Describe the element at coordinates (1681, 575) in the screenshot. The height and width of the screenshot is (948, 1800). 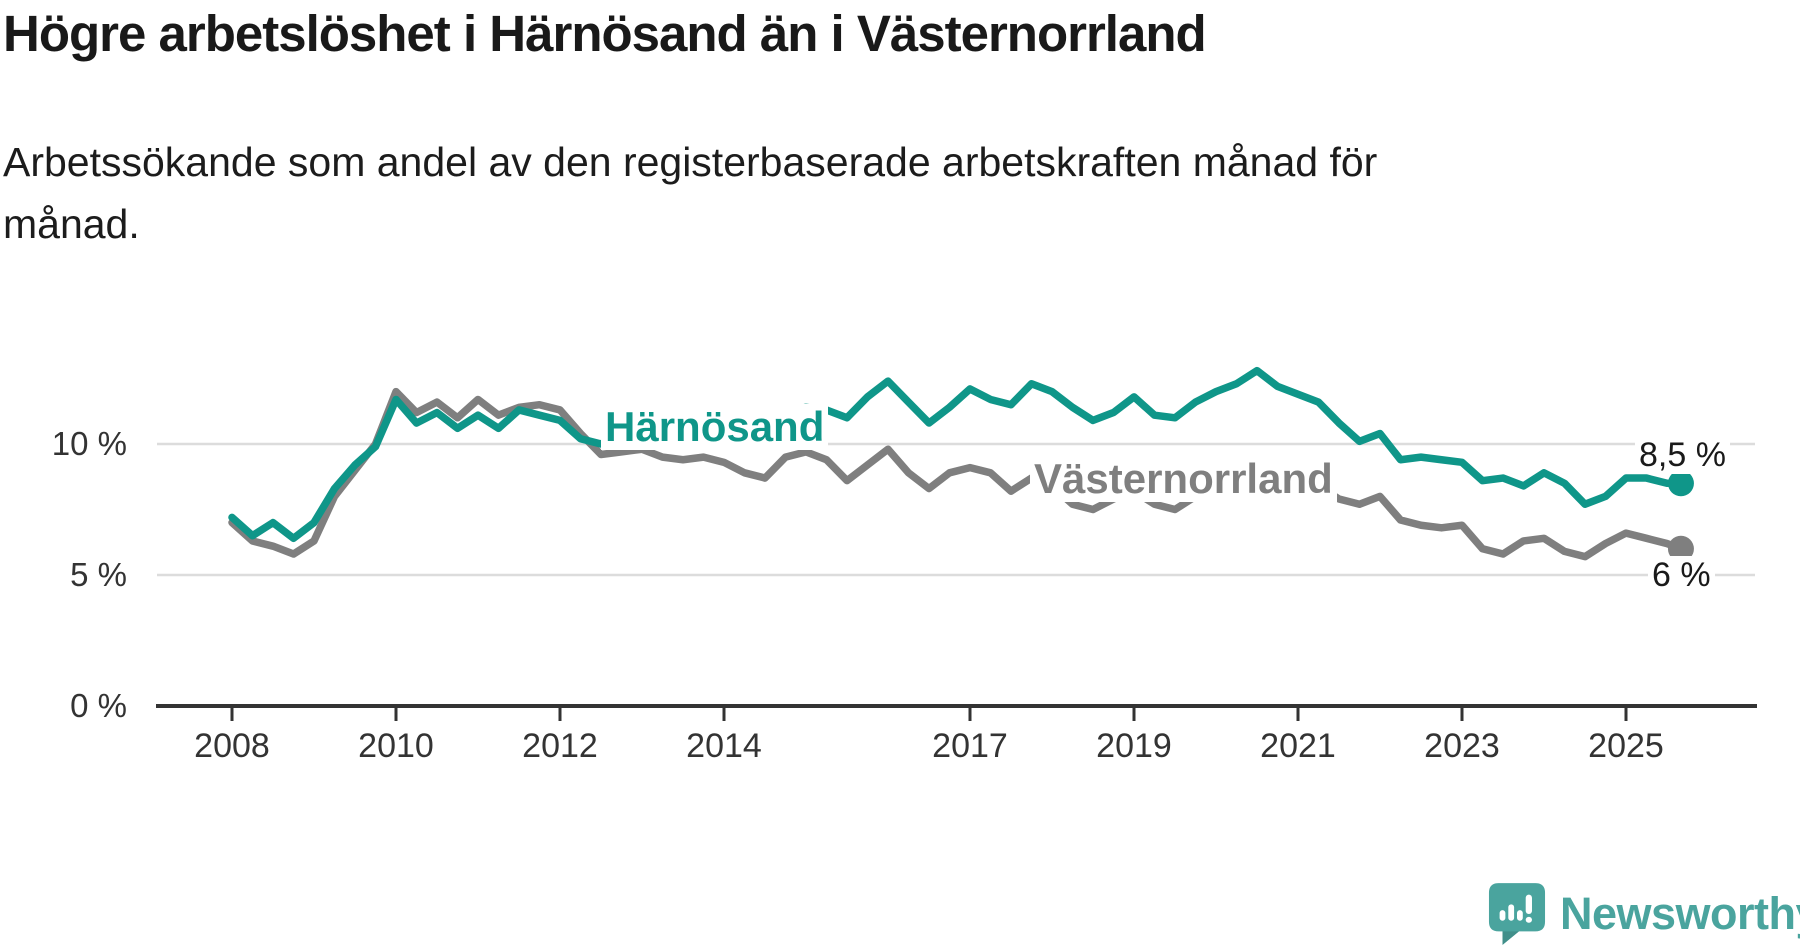
I see `end-value-label-vasternorrland: 6 %` at that location.